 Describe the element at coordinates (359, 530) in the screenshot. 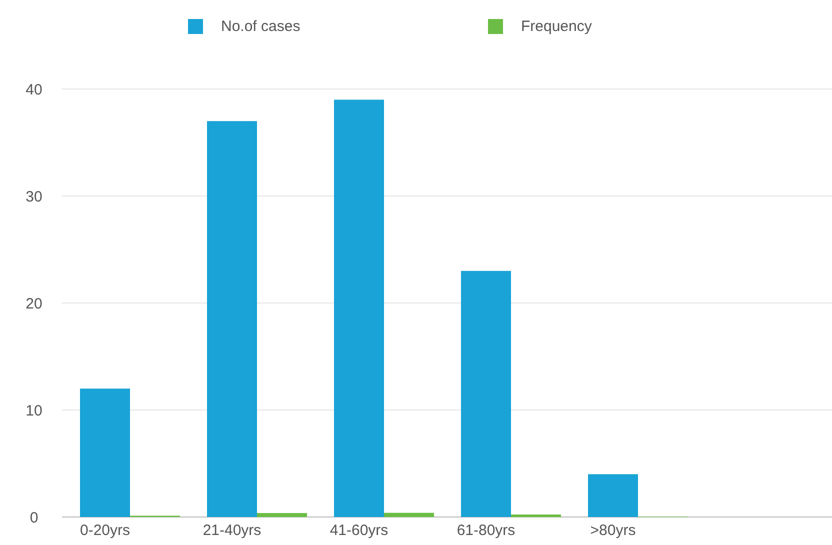

I see `x-tick-label: 41-60yrs` at that location.